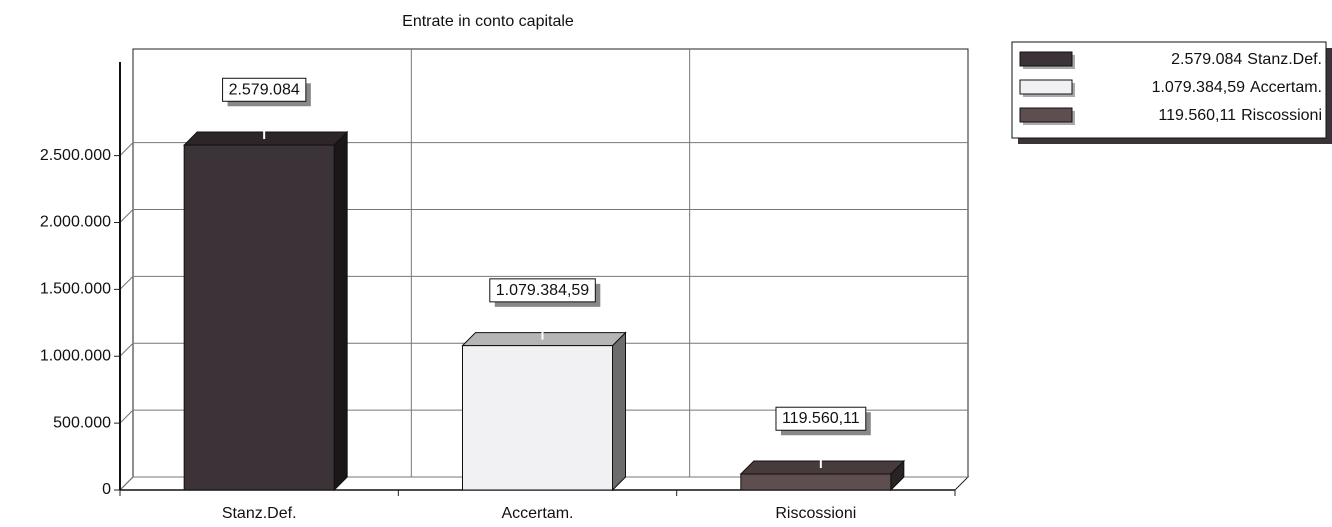 The image size is (1332, 527). What do you see at coordinates (1199, 87) in the screenshot?
I see `legend-value: 1.079.384,59` at bounding box center [1199, 87].